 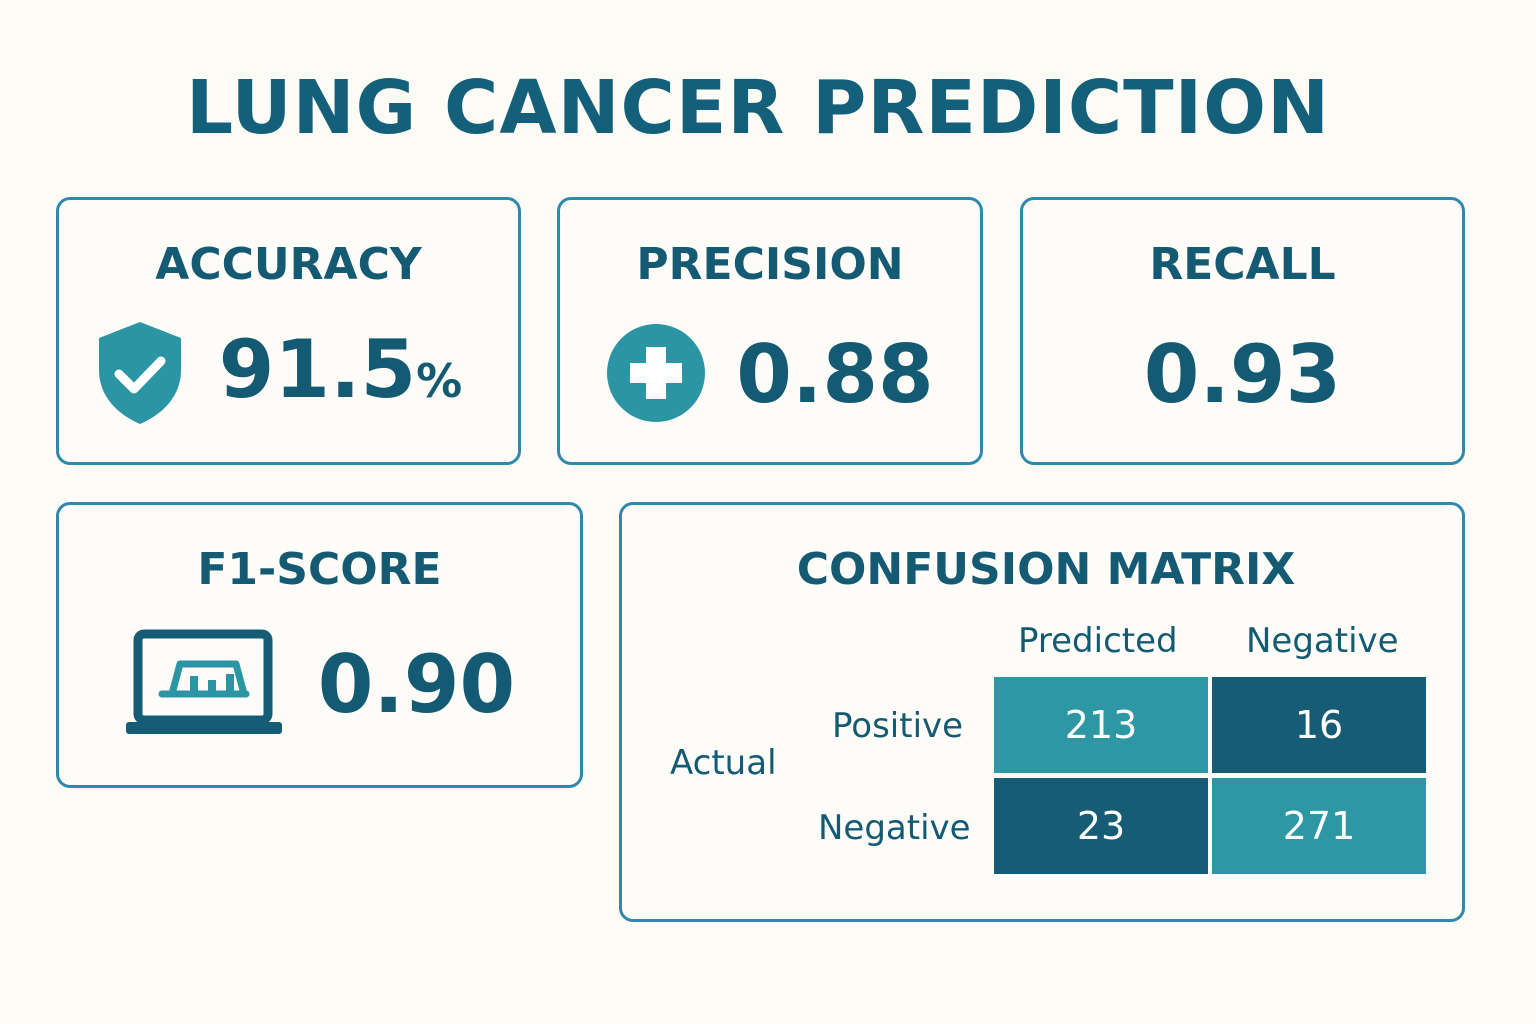 I want to click on row-label-positive: Positive, so click(x=898, y=726).